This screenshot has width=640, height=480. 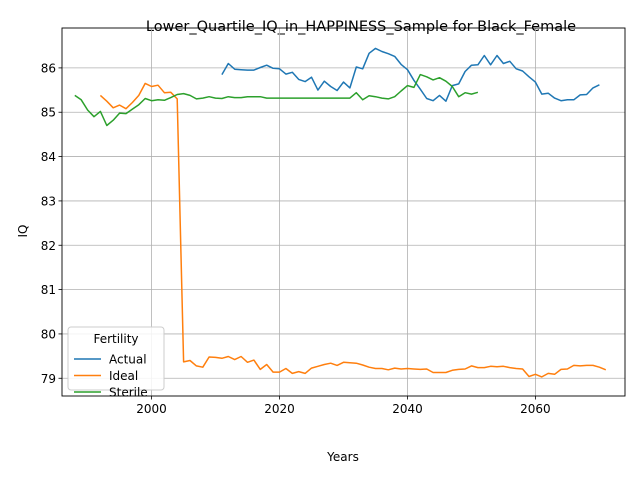 I want to click on legend-box, so click(x=116, y=358).